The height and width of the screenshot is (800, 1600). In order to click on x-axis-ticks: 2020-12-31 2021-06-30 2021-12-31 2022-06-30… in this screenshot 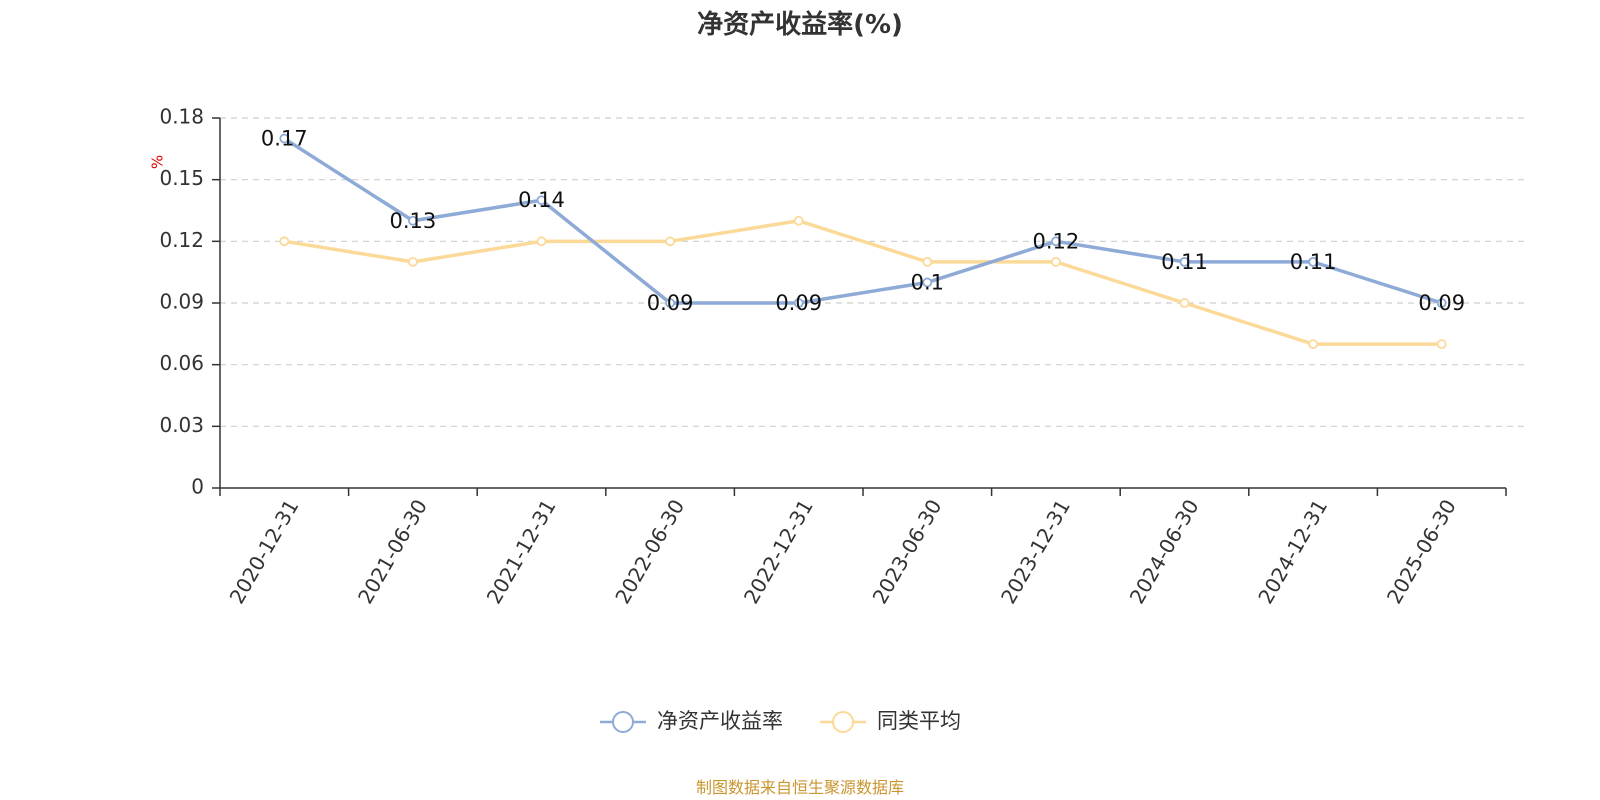, I will do `click(863, 548)`.